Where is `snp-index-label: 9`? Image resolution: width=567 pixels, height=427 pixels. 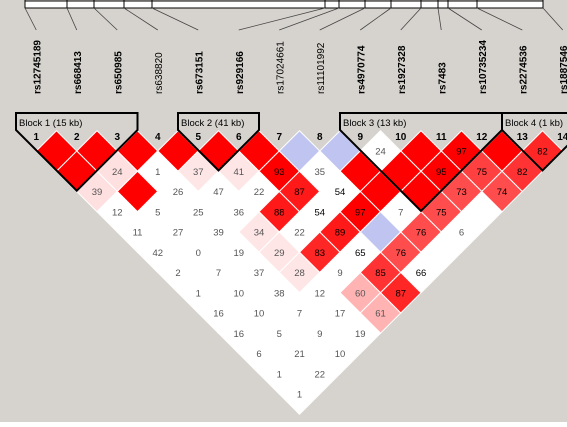
snp-index-label: 9 is located at coordinates (360, 137).